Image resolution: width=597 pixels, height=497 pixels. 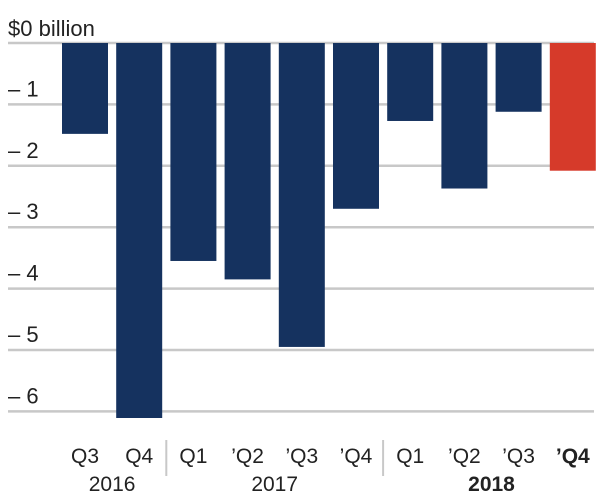 I want to click on y-tick-label: – 2, so click(x=23, y=150).